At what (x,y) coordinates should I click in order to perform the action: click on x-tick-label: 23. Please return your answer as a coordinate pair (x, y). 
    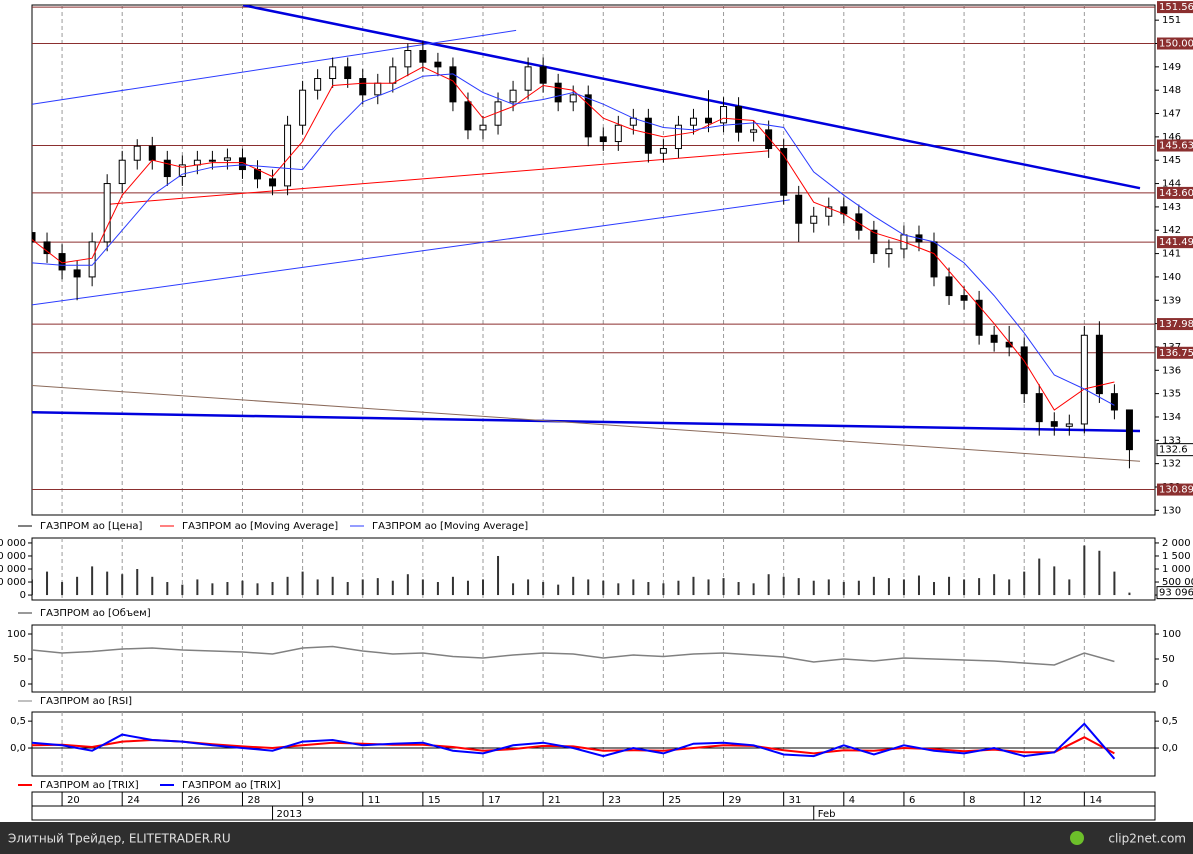
    Looking at the image, I should click on (614, 800).